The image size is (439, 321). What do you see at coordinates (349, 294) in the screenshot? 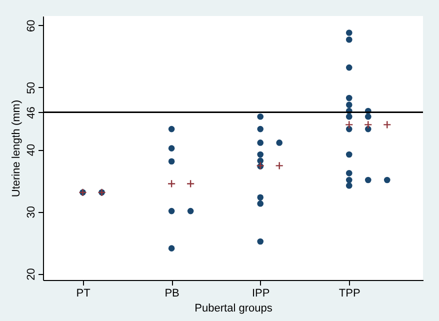
I see `x-tick-label: TPP` at bounding box center [349, 294].